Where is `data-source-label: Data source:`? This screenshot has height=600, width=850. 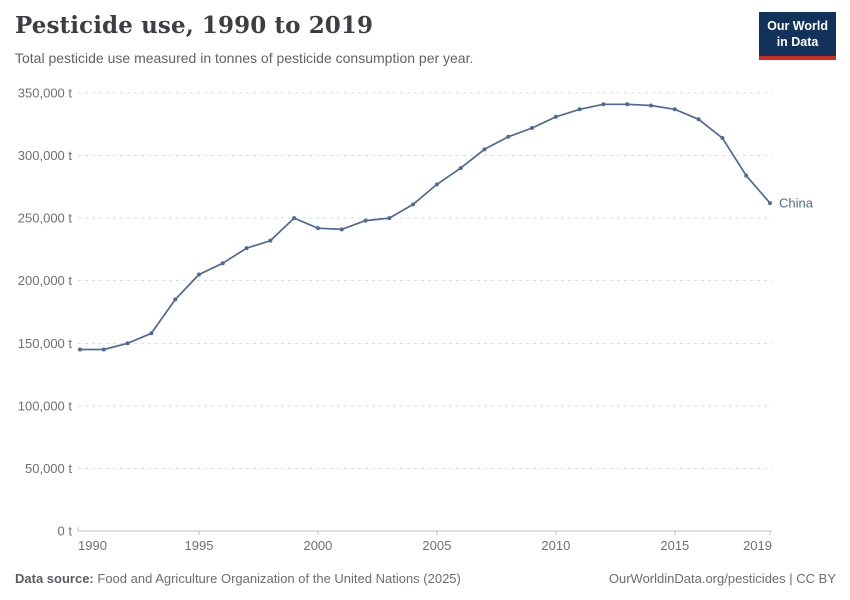 data-source-label: Data source: is located at coordinates (54, 578).